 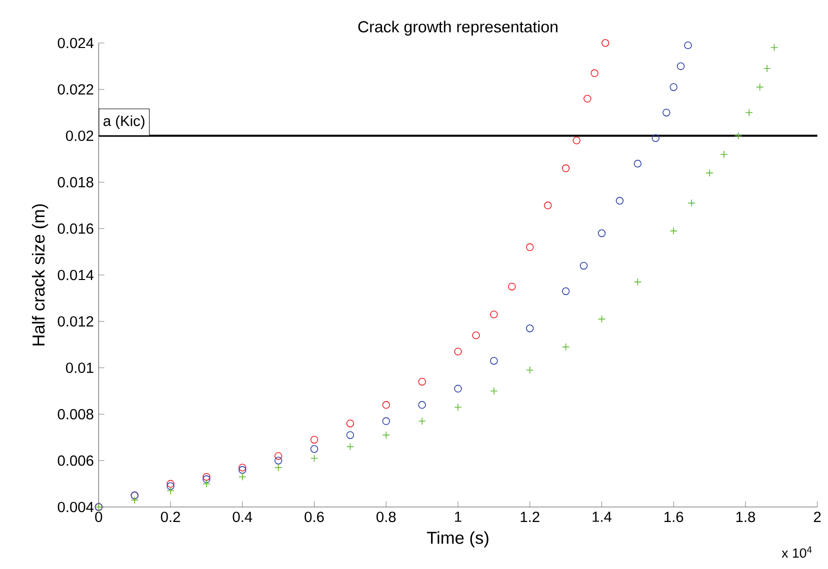 What do you see at coordinates (80, 367) in the screenshot?
I see `y-tick-label: 0.01` at bounding box center [80, 367].